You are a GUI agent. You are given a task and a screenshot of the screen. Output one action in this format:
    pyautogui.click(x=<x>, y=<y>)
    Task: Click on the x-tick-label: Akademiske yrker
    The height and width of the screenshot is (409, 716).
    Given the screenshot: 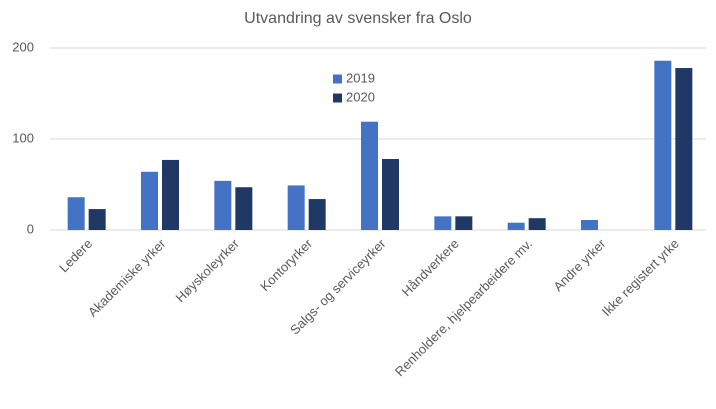 What is the action you would take?
    pyautogui.click(x=127, y=277)
    